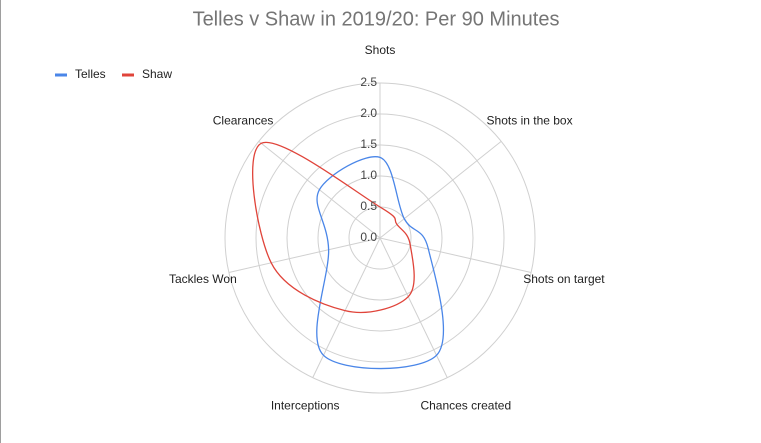  What do you see at coordinates (380, 50) in the screenshot?
I see `category-label: Shots` at bounding box center [380, 50].